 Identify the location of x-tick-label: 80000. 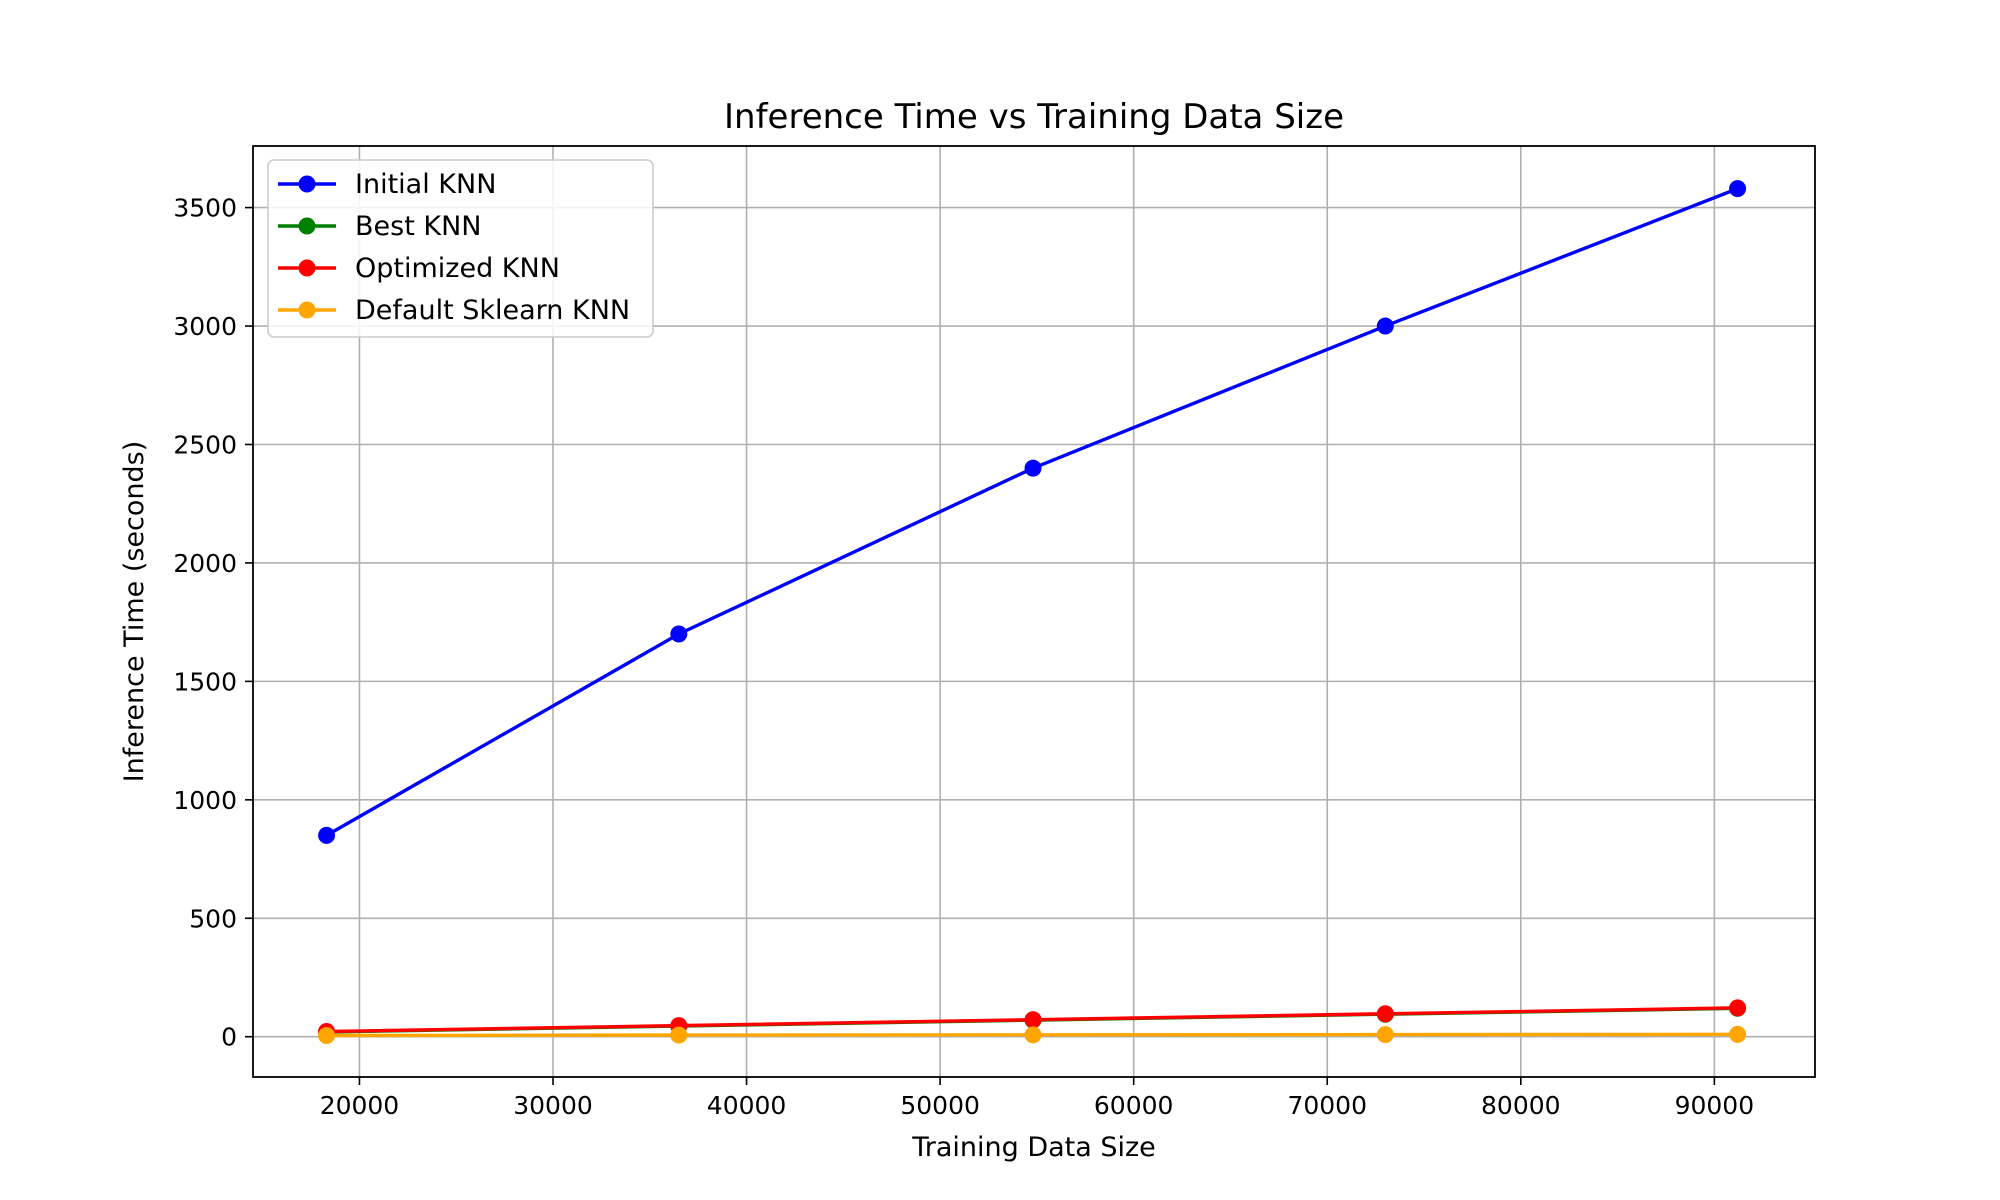
(1521, 1105).